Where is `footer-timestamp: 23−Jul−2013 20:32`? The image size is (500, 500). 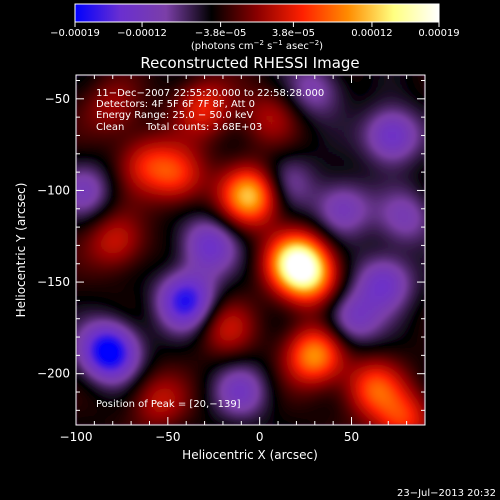 footer-timestamp: 23−Jul−2013 20:32 is located at coordinates (446, 493).